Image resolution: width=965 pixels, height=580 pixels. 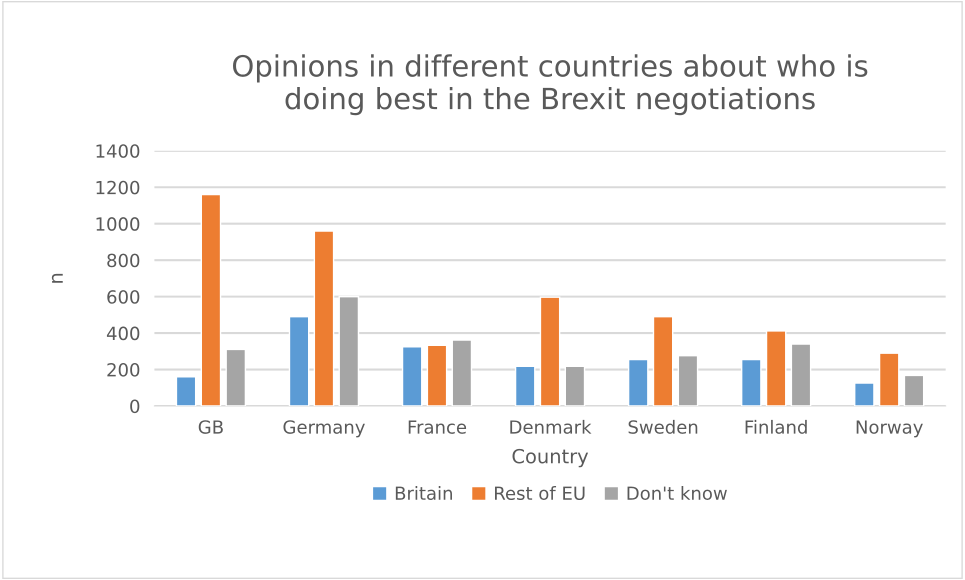 I want to click on x-tick-label: France, so click(x=437, y=427).